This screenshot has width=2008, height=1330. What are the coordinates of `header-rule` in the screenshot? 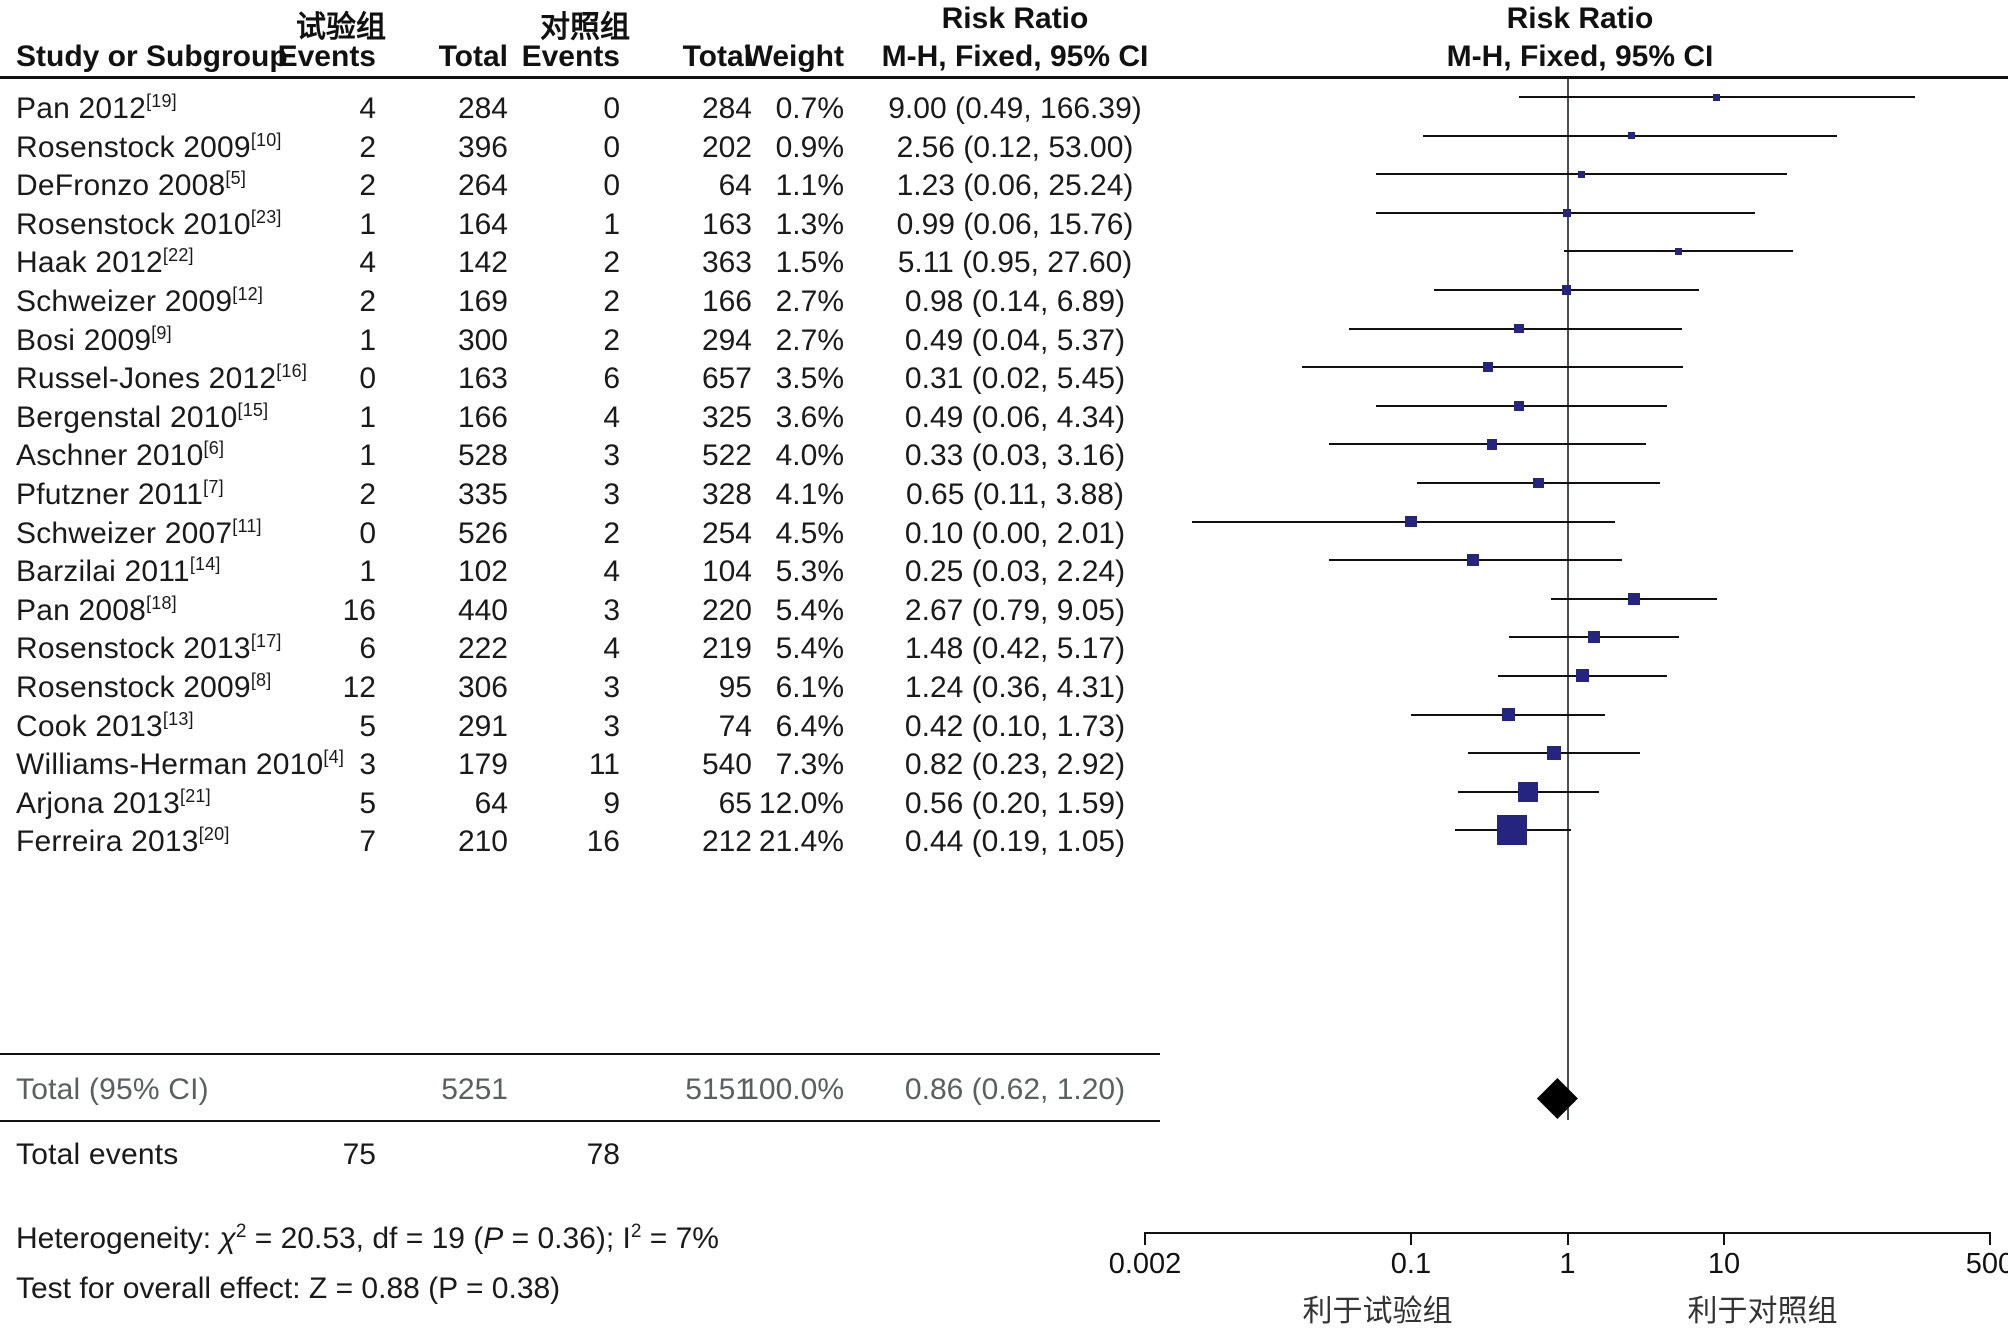 It's located at (1004, 77).